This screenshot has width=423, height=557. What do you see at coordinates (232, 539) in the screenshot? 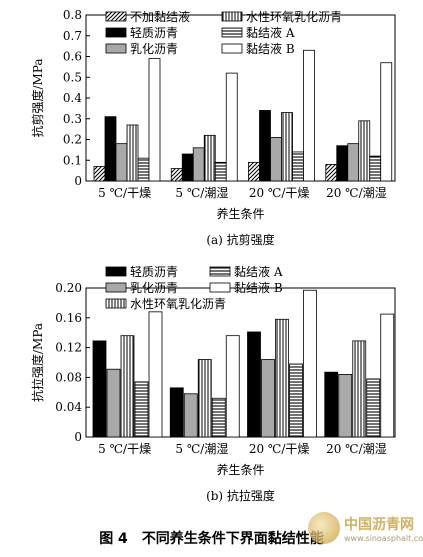
I see `figure-title: 不同养生条件下界面黏结性能` at bounding box center [232, 539].